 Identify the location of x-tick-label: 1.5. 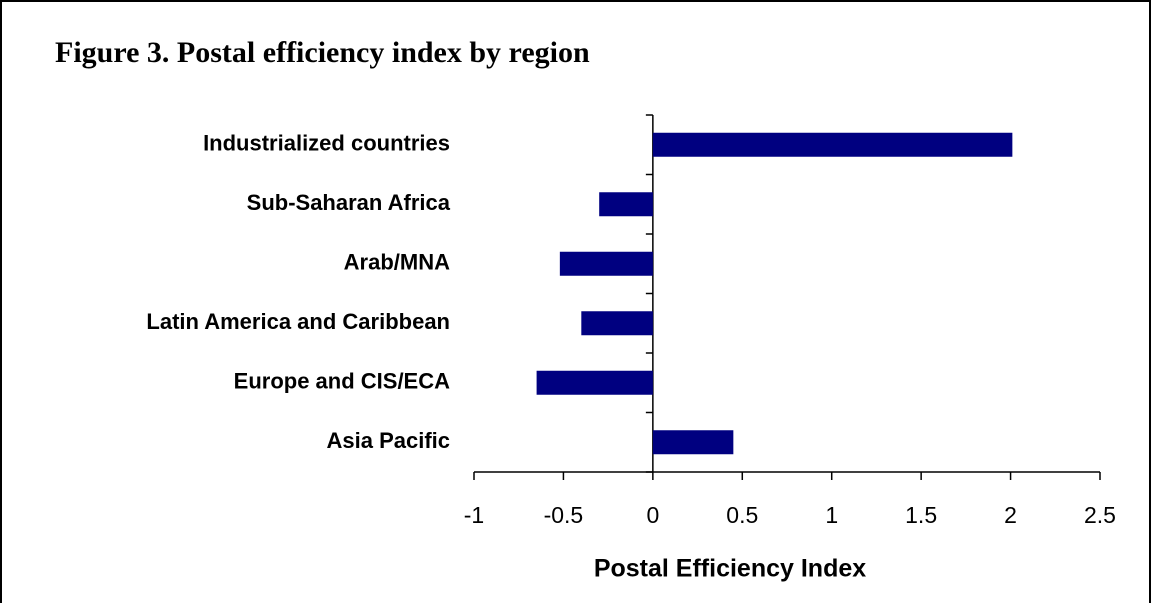
(921, 515).